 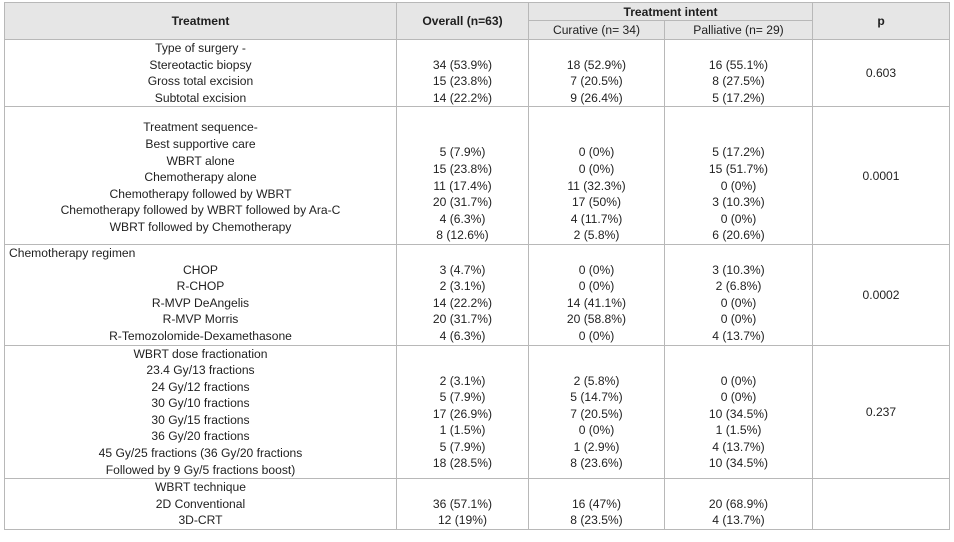 I want to click on overall-value: 3 (4.7%), so click(x=462, y=269).